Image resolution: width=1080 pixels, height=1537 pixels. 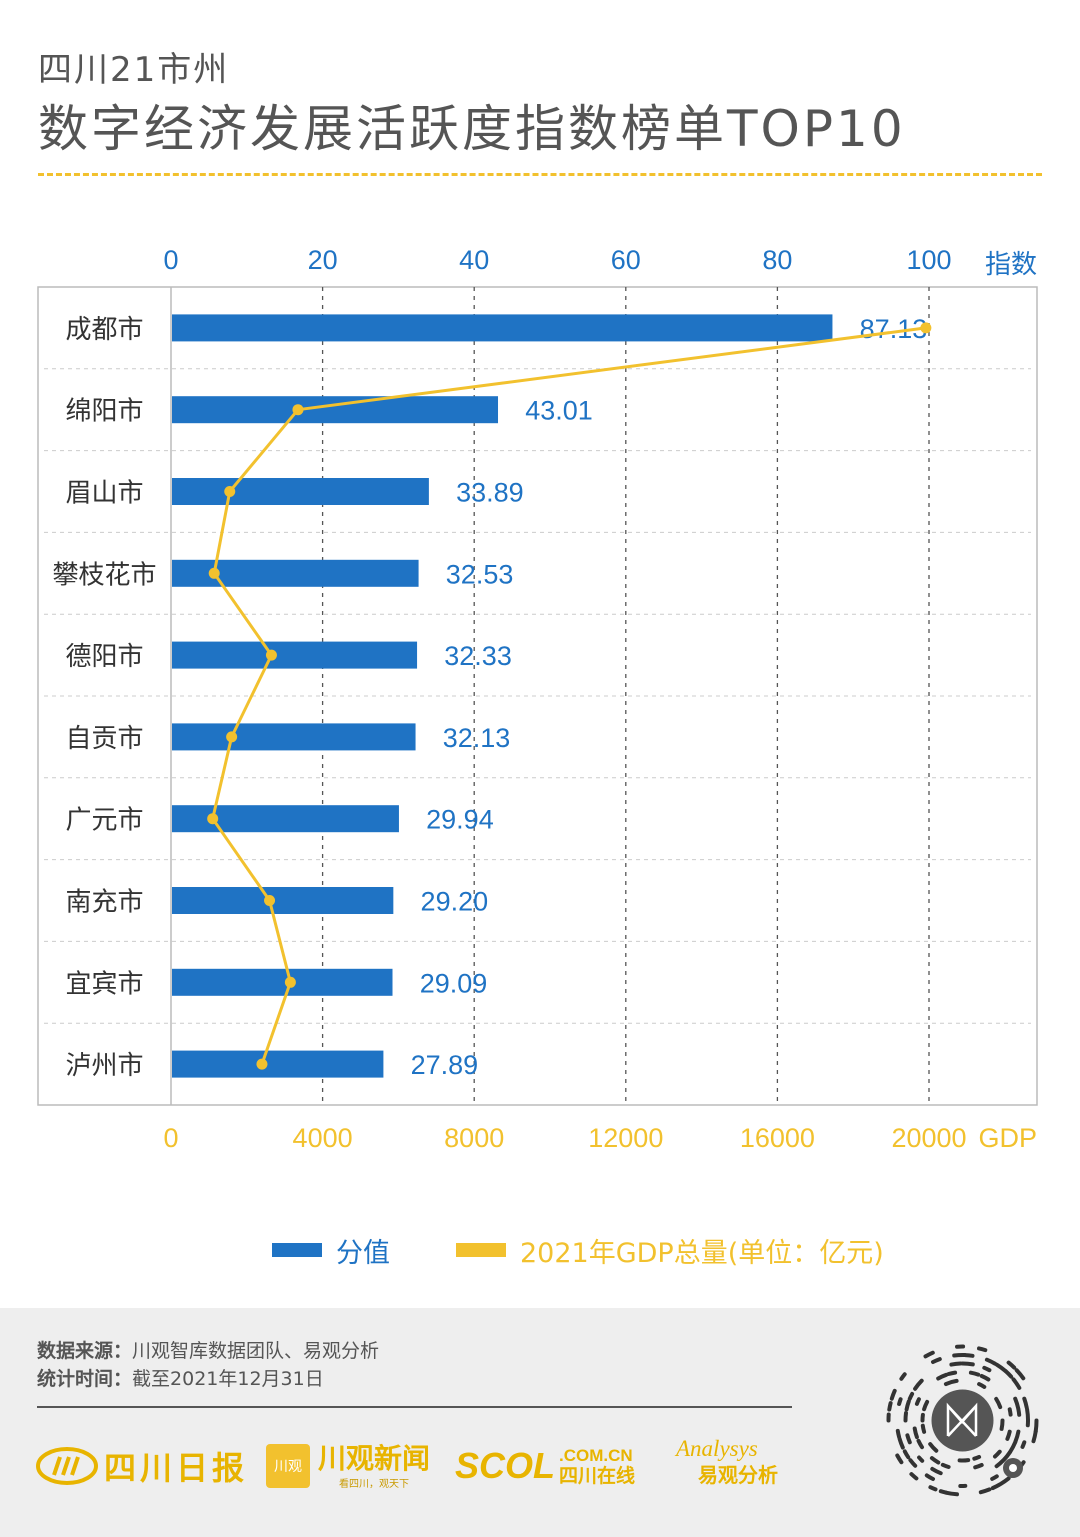 What do you see at coordinates (104, 330) in the screenshot?
I see `category-label-0: 成都市` at bounding box center [104, 330].